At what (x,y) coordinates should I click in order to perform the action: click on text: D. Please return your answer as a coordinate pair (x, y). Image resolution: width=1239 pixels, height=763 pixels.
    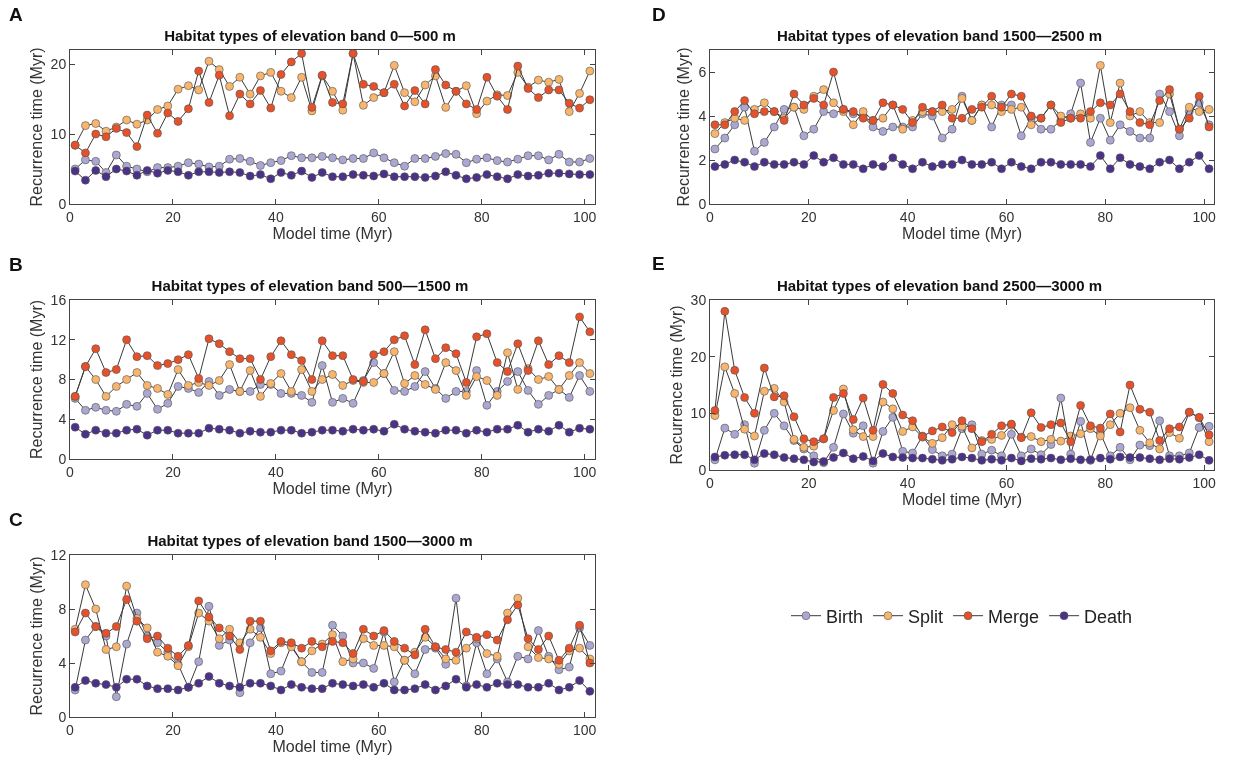
    Looking at the image, I should click on (659, 14).